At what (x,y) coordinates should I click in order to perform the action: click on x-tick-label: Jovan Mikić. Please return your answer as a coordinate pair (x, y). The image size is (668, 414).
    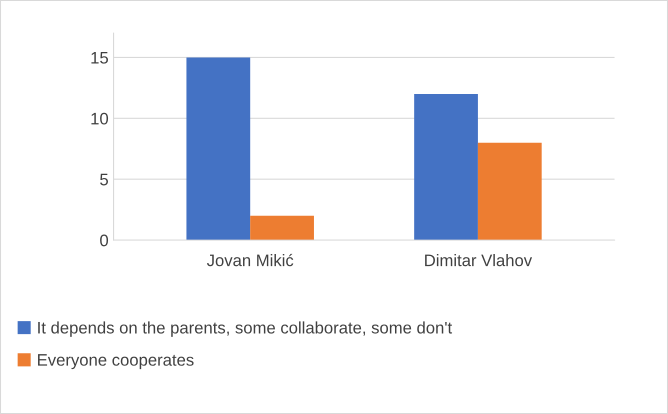
    Looking at the image, I should click on (250, 260).